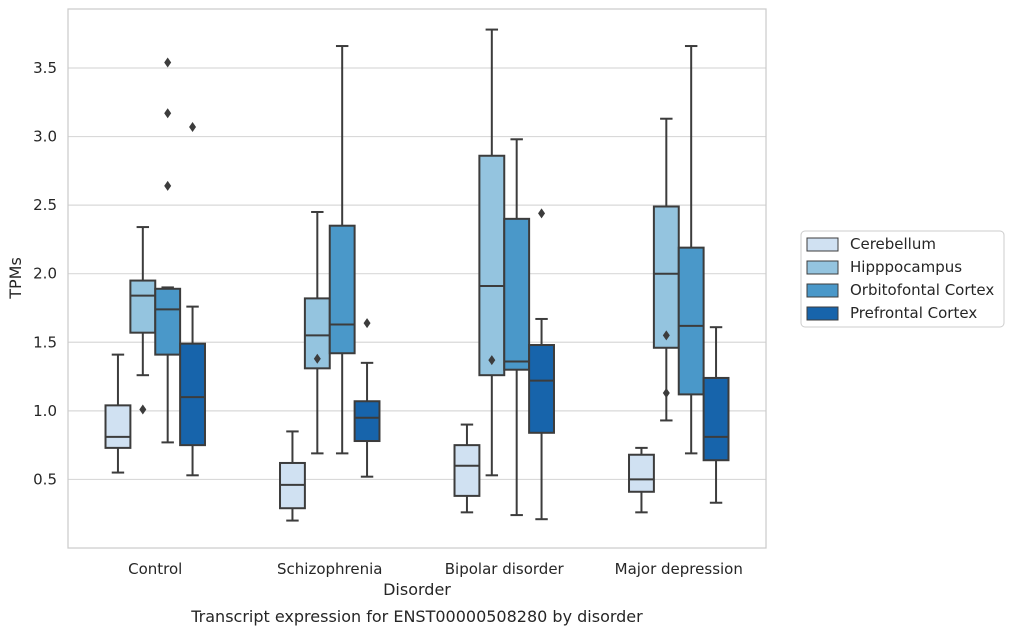 This screenshot has height=634, width=1014. Describe the element at coordinates (417, 589) in the screenshot. I see `x-axis-title: Disorder` at that location.